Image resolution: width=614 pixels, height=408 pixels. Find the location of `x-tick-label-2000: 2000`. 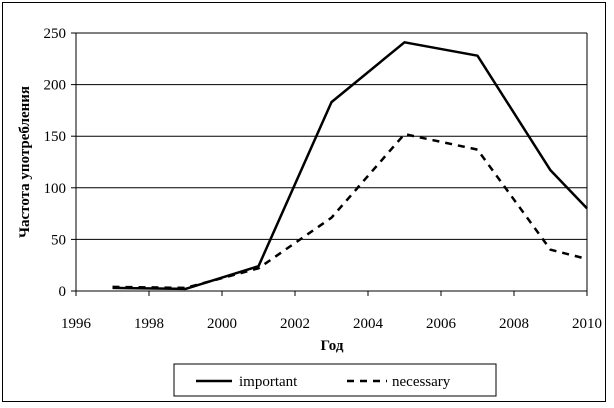

x-tick-label-2000: 2000 is located at coordinates (222, 324).